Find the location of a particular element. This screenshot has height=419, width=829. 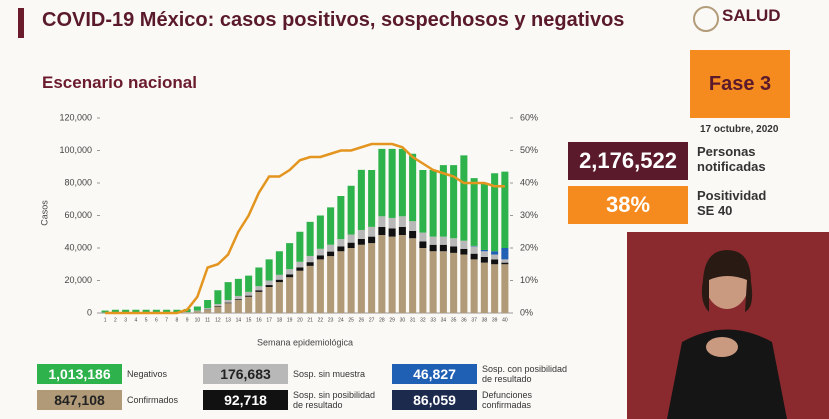

x-tick-label: 23 is located at coordinates (331, 320).